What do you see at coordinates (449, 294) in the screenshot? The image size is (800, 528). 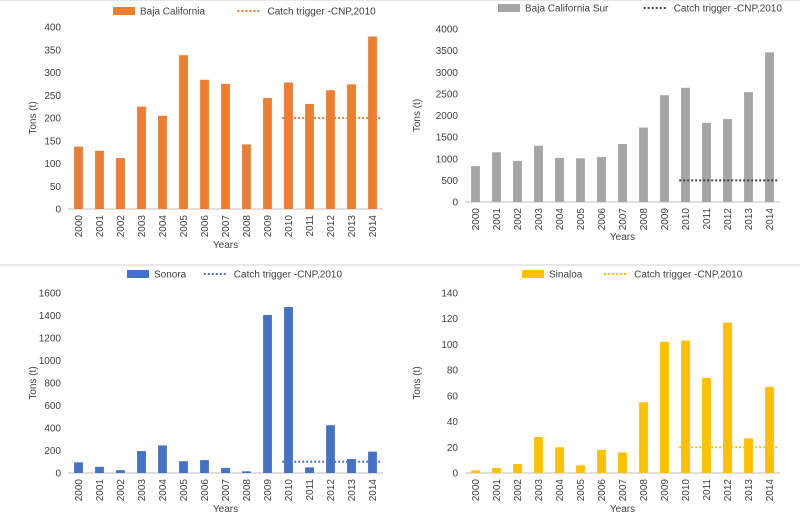 I see `y-tick-label: 140` at bounding box center [449, 294].